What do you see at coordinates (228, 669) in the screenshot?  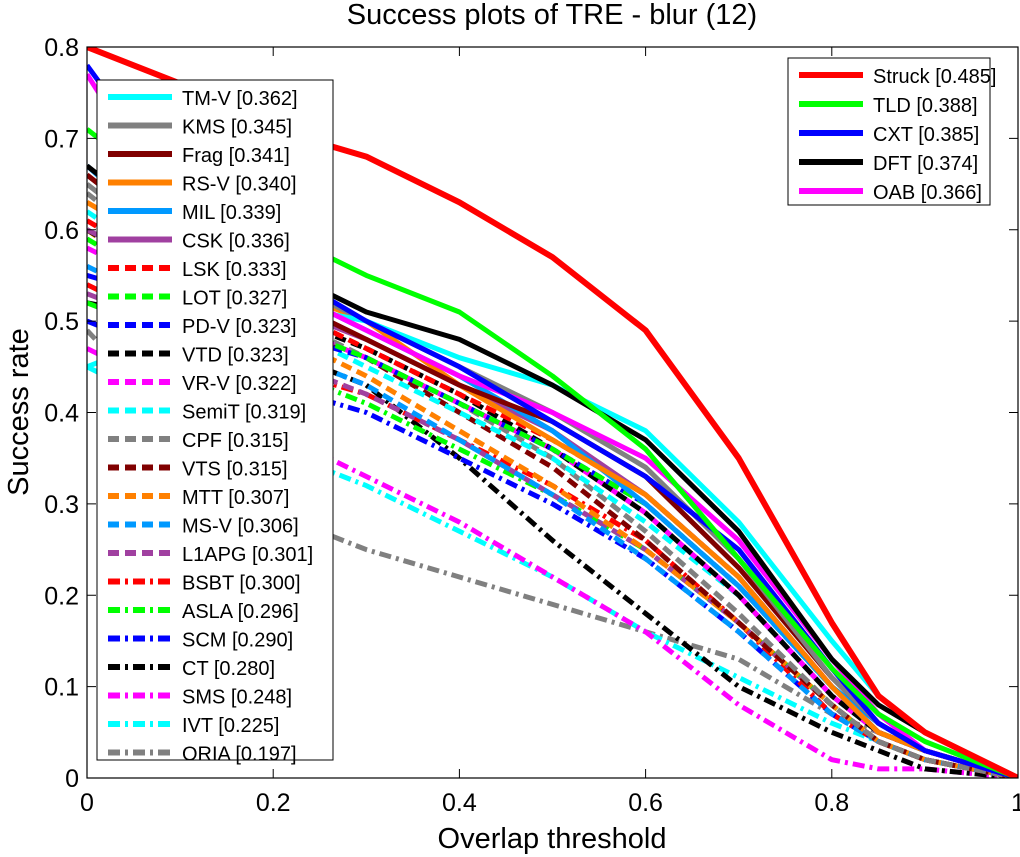 I see `legend-entry: CT [0.280]` at bounding box center [228, 669].